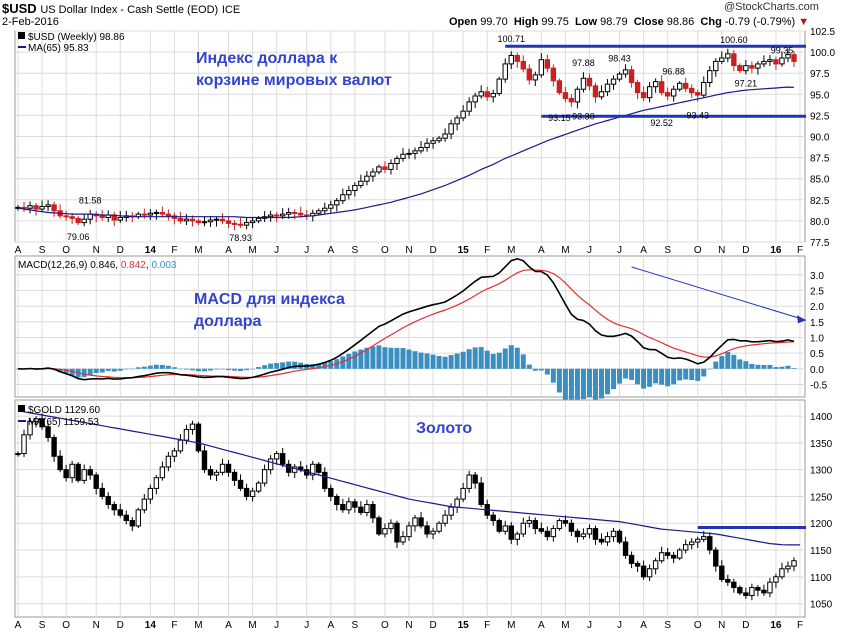 Image resolution: width=850 pixels, height=633 pixels. I want to click on usd-y-tick-label: 80.0, so click(820, 222).